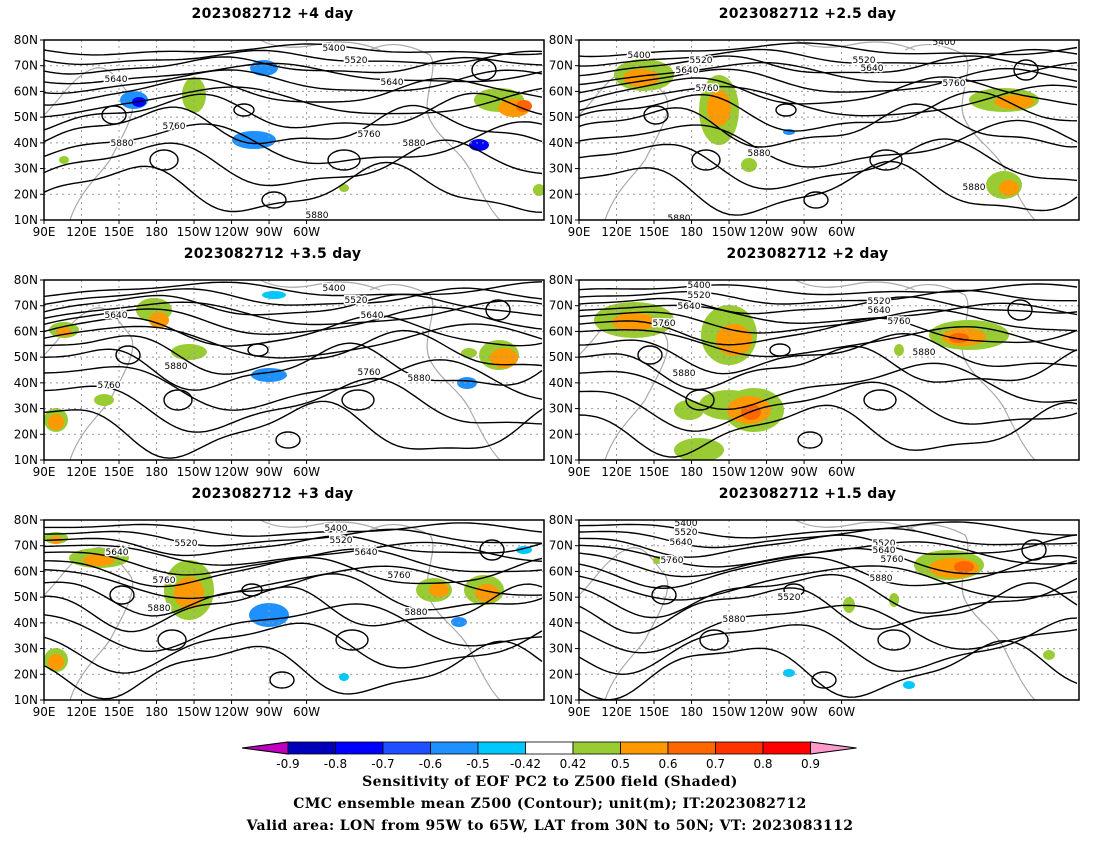  Describe the element at coordinates (156, 232) in the screenshot. I see `x-tick-label: 180` at that location.